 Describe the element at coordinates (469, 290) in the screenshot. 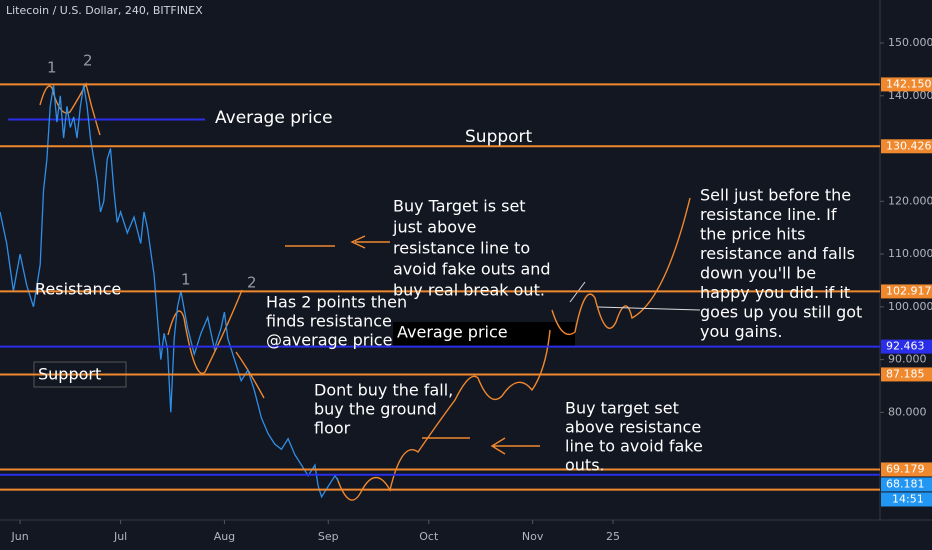

I see `annotation: buy real break out.` at that location.